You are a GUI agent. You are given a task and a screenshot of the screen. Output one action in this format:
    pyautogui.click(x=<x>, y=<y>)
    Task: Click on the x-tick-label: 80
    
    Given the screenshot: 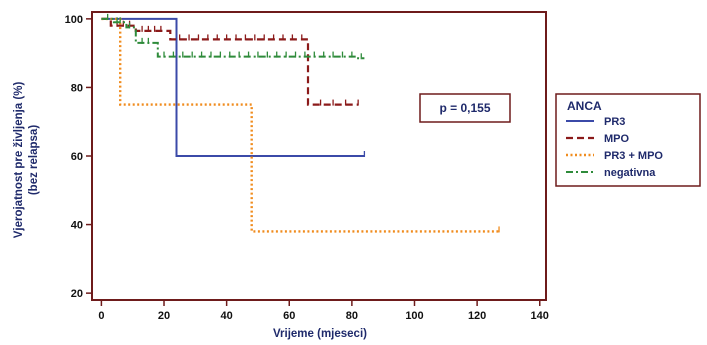 What is the action you would take?
    pyautogui.click(x=352, y=316)
    